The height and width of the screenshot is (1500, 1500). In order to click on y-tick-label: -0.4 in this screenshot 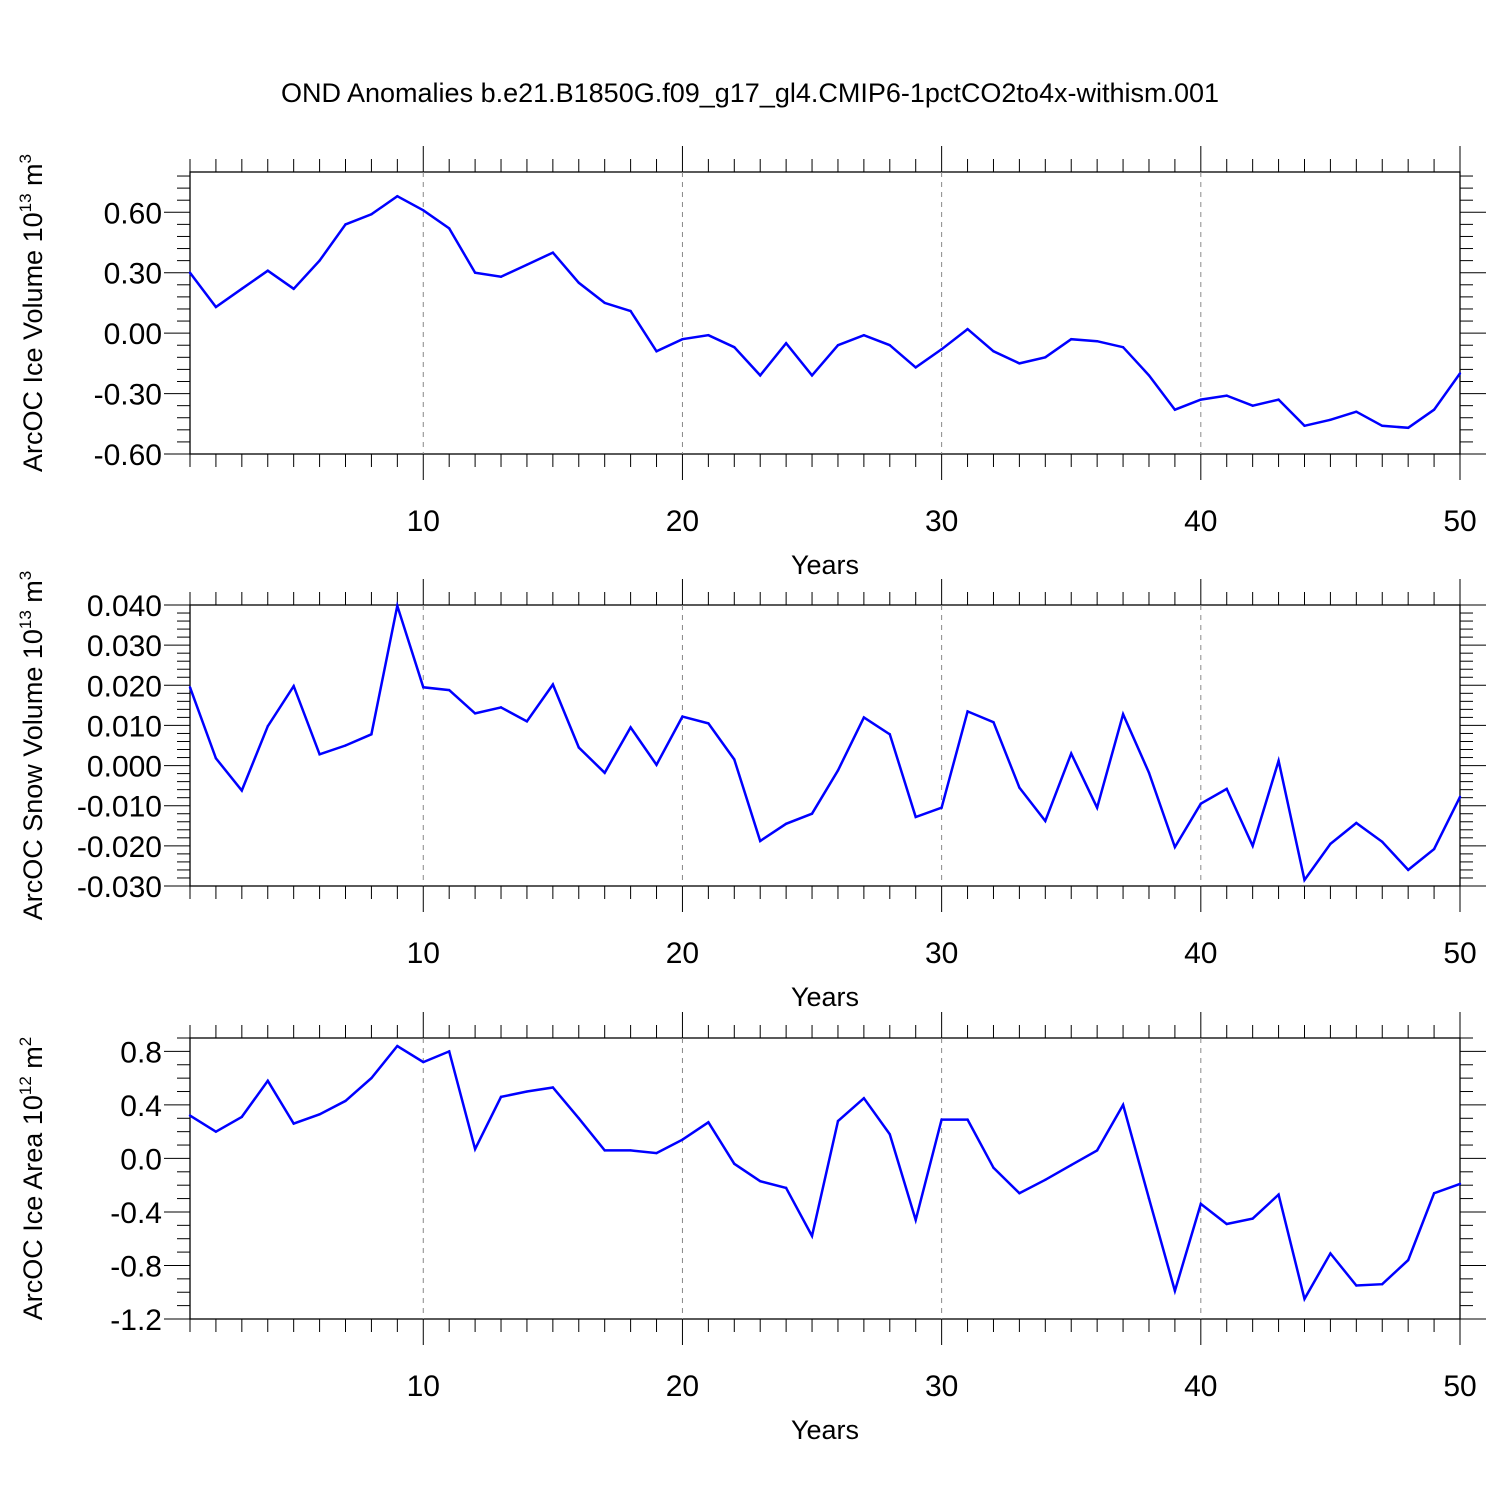, I will do `click(136, 1213)`.